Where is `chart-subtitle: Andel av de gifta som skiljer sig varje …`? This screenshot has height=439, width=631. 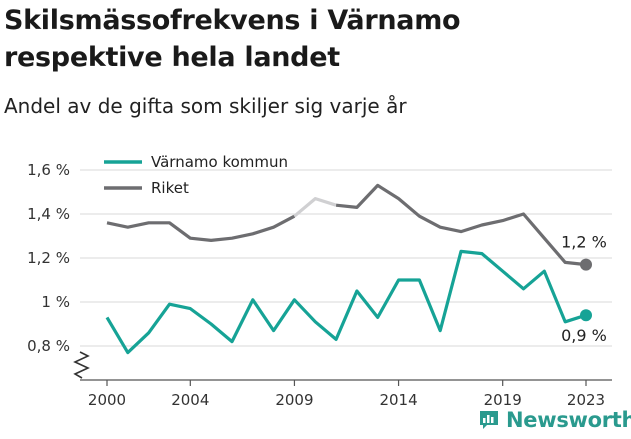 chart-subtitle: Andel av de gifta som skiljer sig varje … is located at coordinates (205, 106).